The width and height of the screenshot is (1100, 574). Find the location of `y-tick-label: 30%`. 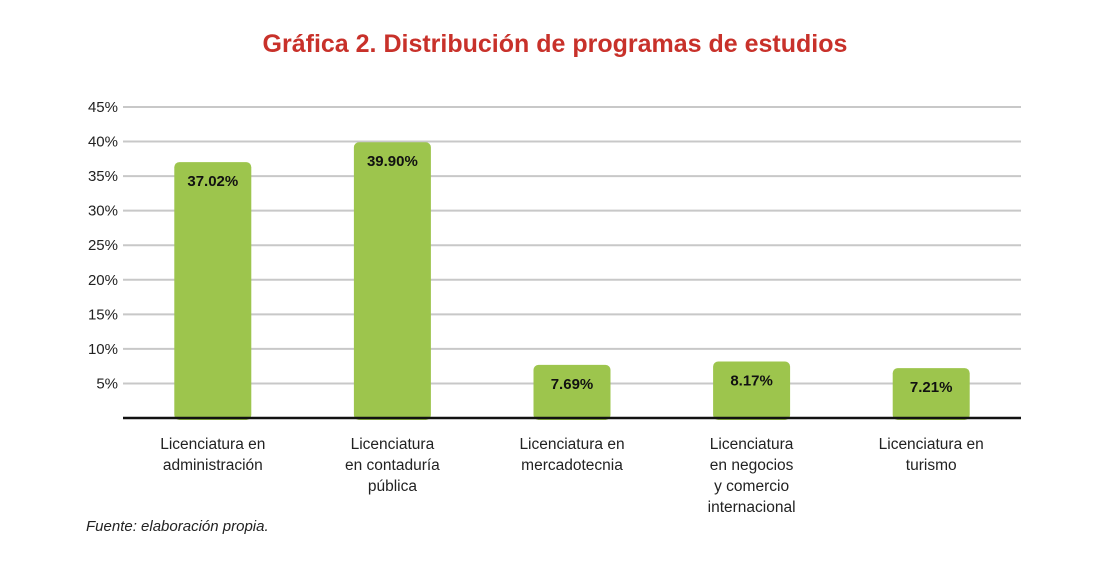

y-tick-label: 30% is located at coordinates (103, 211).